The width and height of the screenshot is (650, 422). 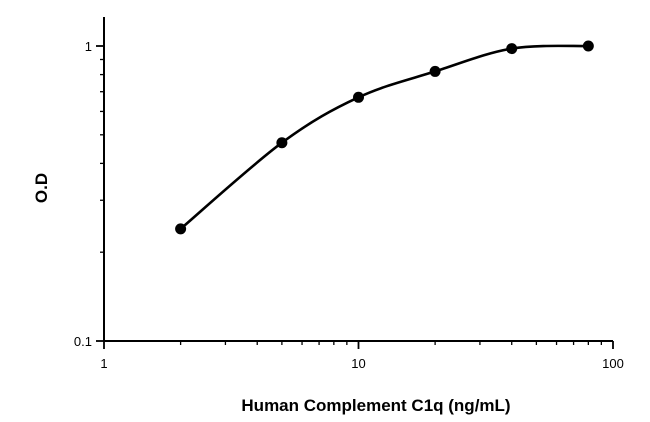 I want to click on y-tick-label: 0.1, so click(x=83, y=341).